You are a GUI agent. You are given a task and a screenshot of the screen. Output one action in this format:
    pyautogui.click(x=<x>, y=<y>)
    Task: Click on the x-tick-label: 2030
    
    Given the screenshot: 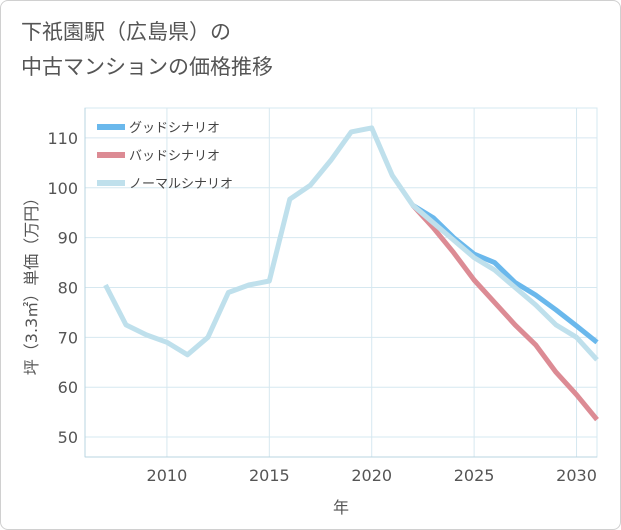 What is the action you would take?
    pyautogui.click(x=576, y=475)
    